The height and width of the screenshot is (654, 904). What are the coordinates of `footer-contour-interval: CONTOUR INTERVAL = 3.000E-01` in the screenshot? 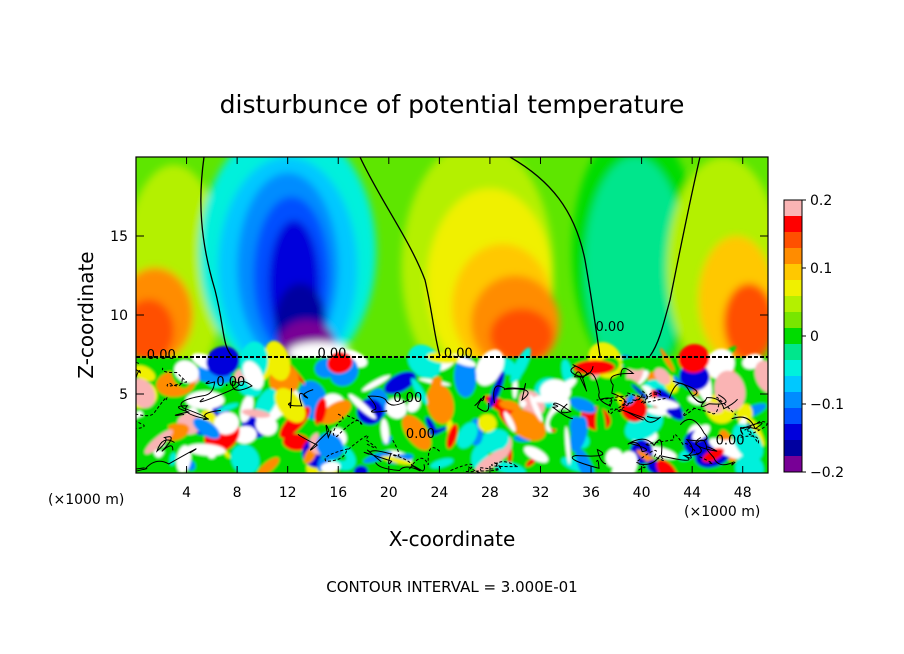 It's located at (451, 587).